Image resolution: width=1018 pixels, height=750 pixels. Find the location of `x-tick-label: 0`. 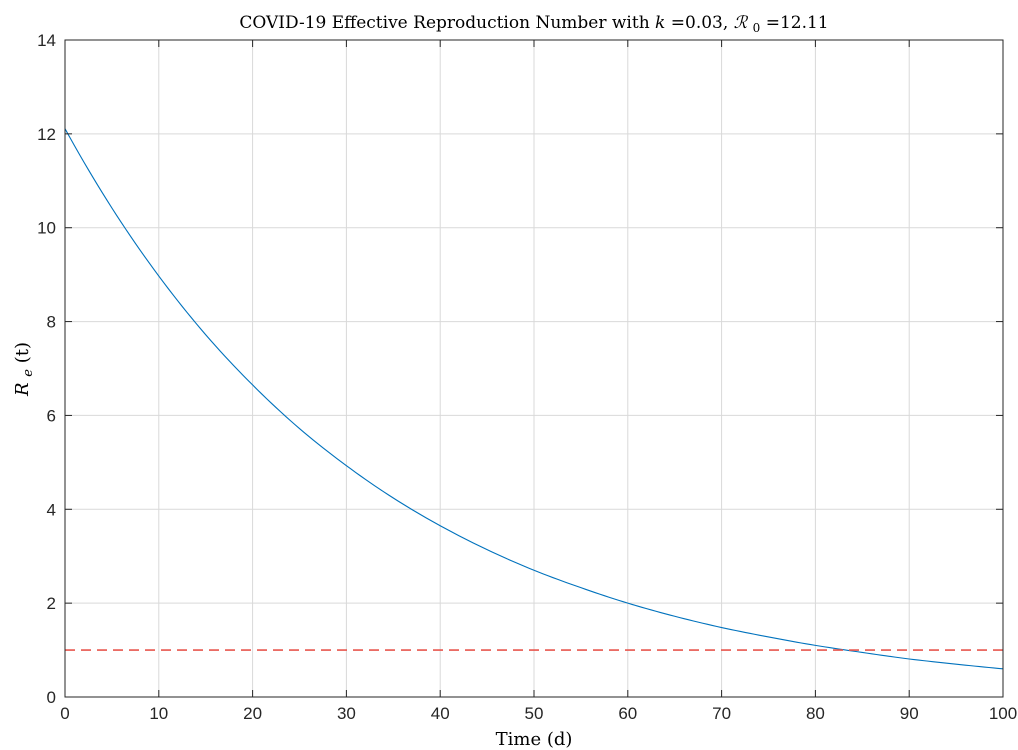

x-tick-label: 0 is located at coordinates (64, 713).